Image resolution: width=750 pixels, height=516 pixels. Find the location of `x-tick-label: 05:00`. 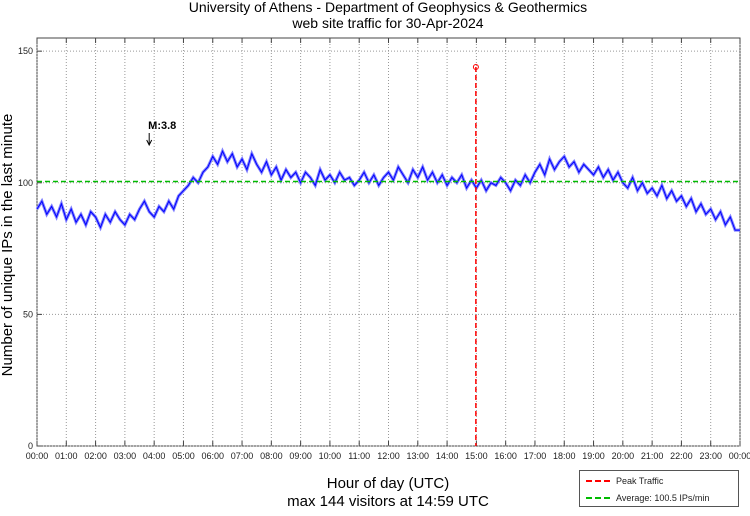

x-tick-label: 05:00 is located at coordinates (183, 456).